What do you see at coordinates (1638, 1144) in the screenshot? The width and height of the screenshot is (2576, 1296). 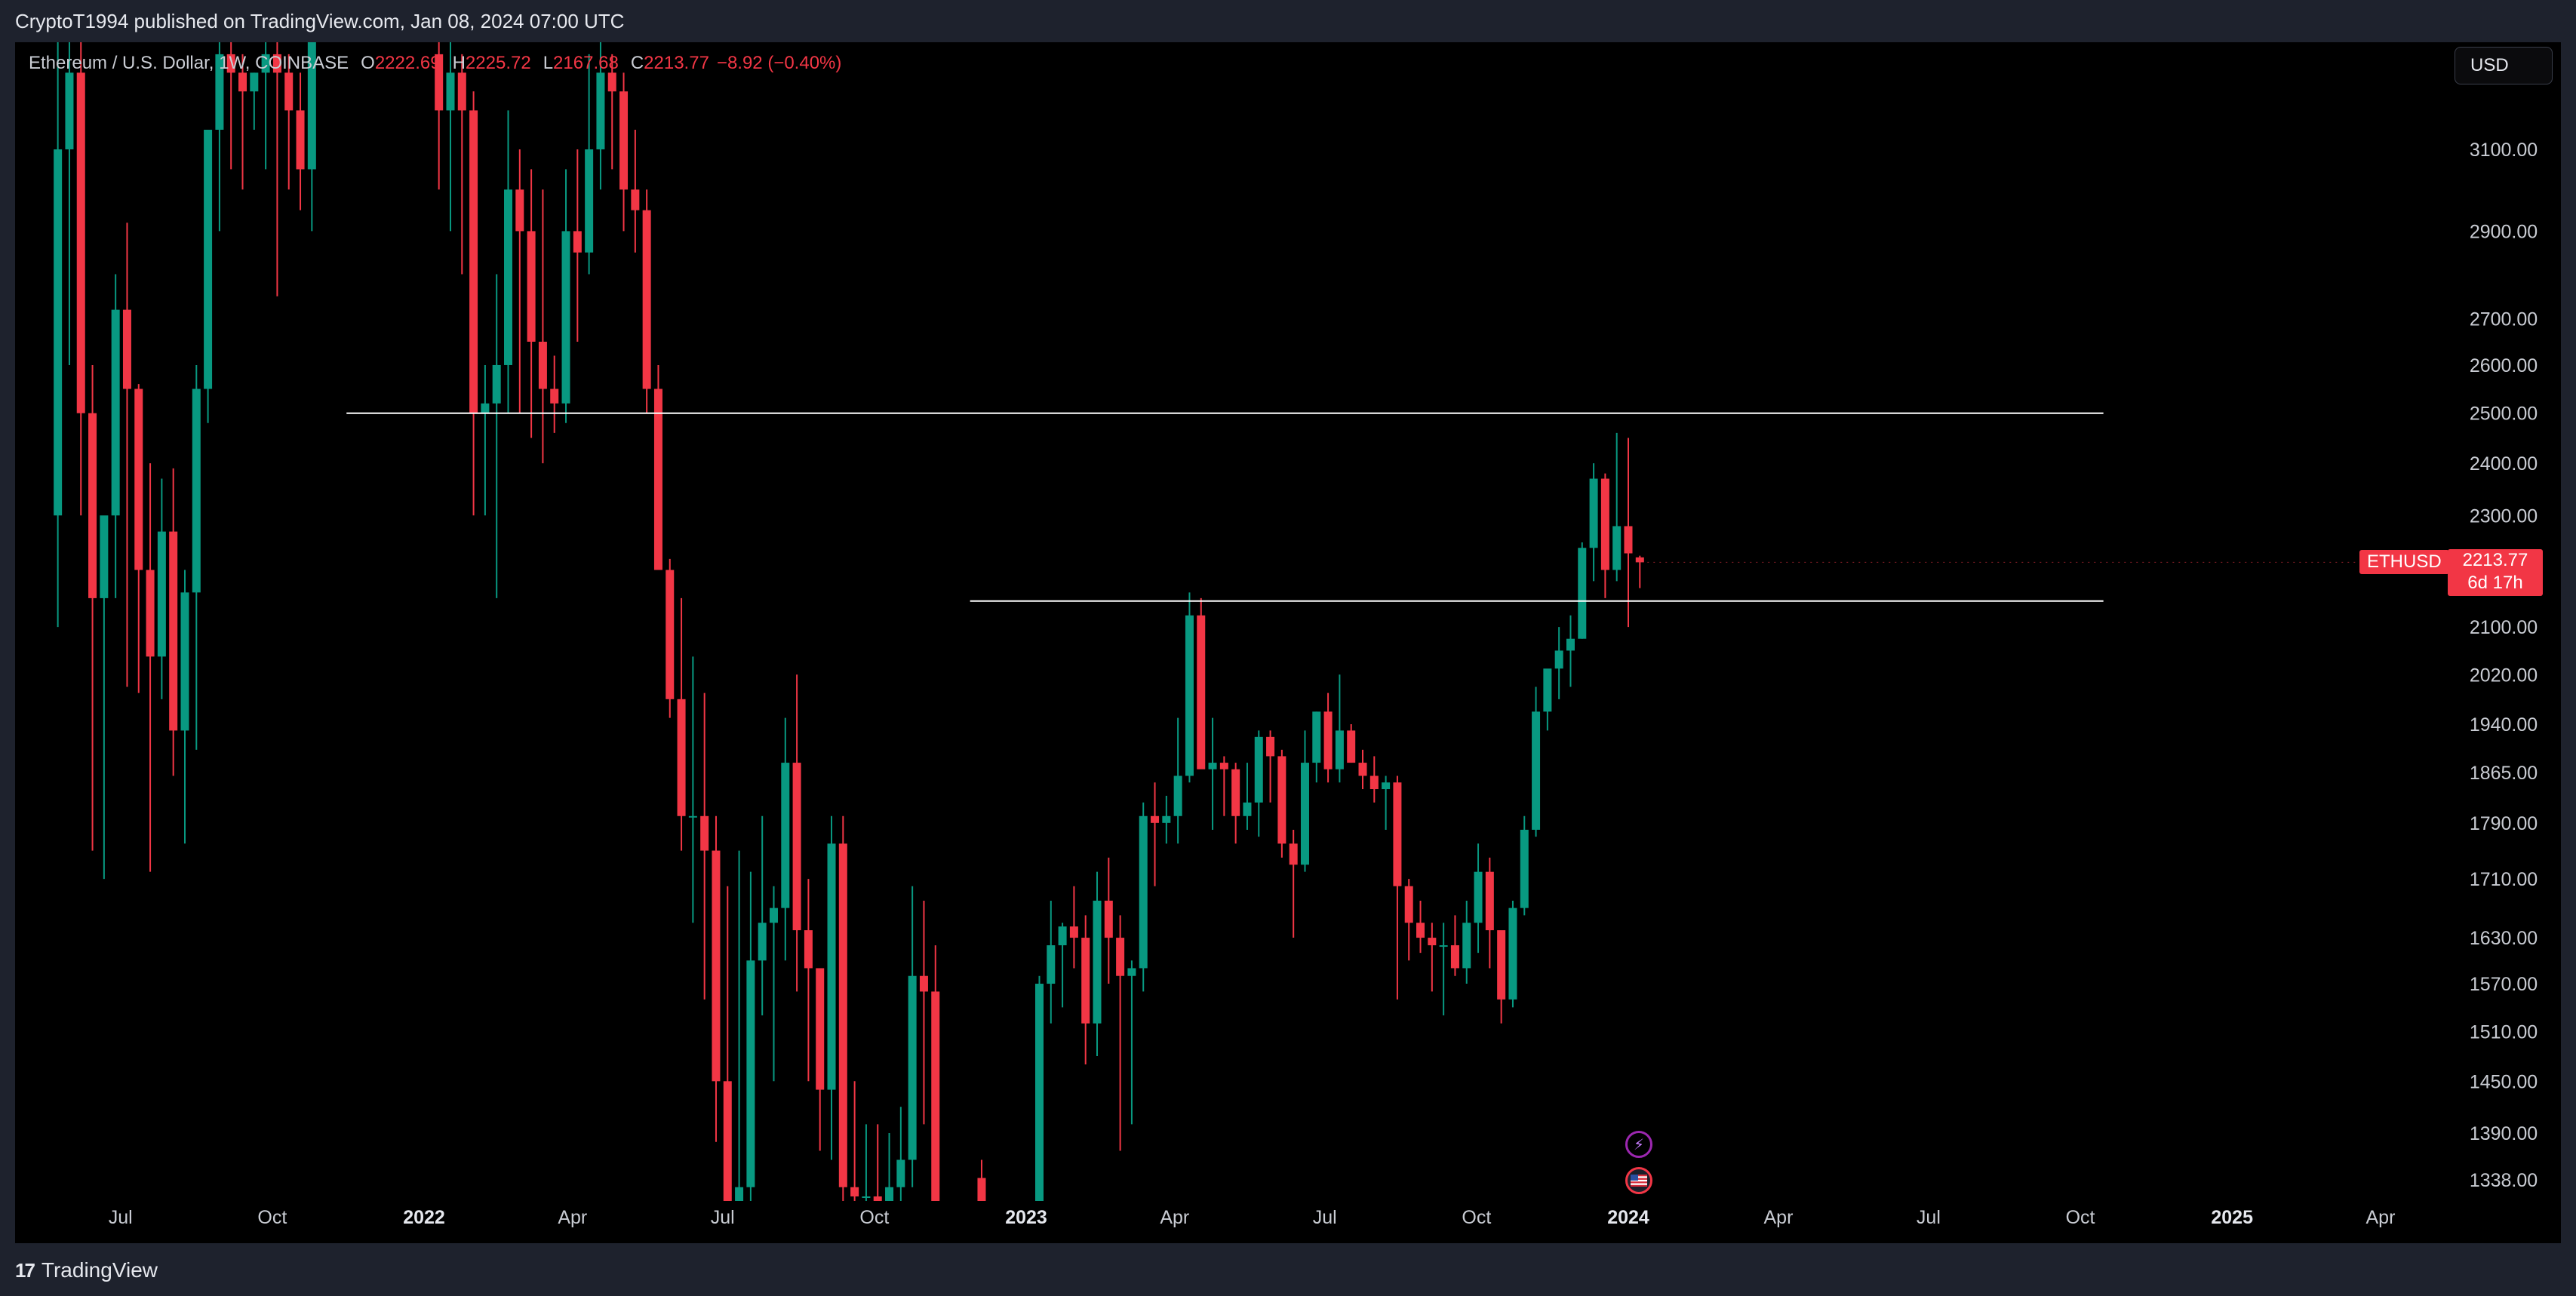 I see `lightning-icon: ⚡` at bounding box center [1638, 1144].